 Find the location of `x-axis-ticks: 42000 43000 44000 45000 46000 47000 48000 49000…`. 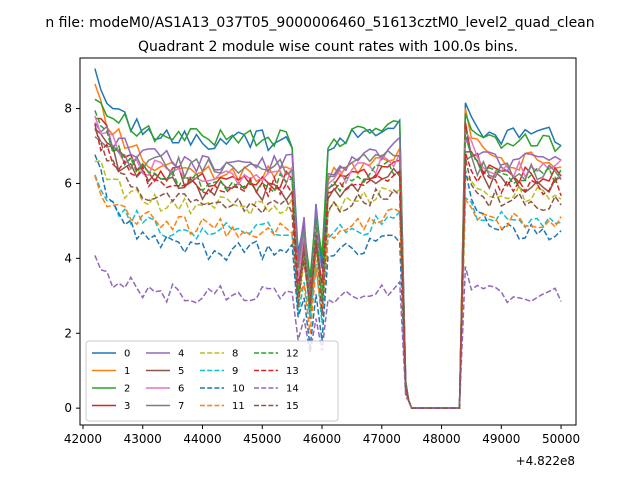

x-axis-ticks: 42000 43000 44000 45000 46000 47000 48000 49000… is located at coordinates (322, 435).